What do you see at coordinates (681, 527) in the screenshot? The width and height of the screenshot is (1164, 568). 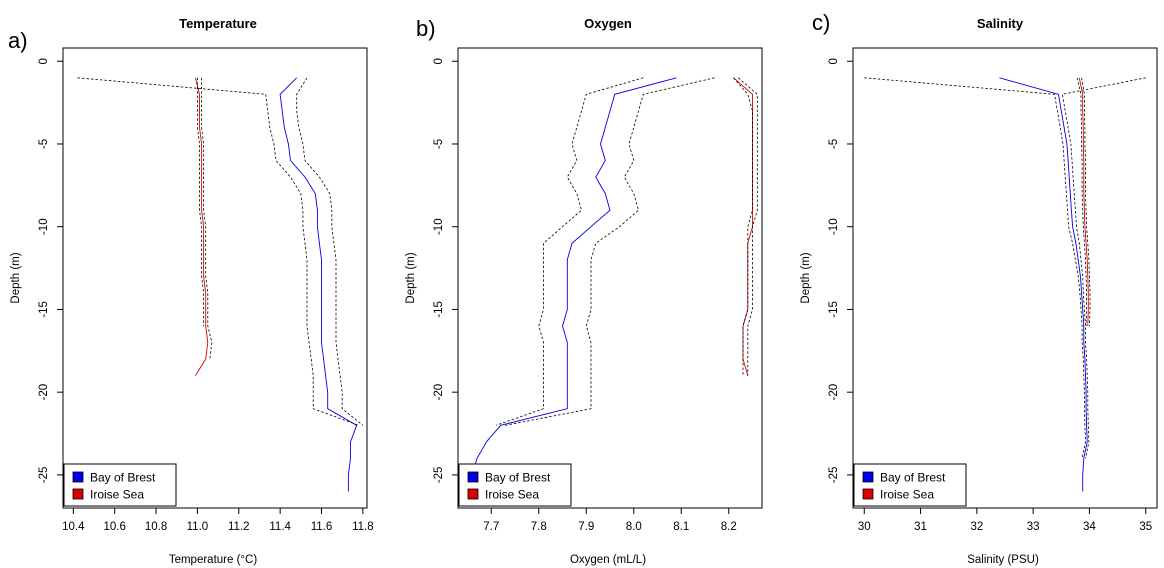 I see `x-tick-label: 8.1` at bounding box center [681, 527].